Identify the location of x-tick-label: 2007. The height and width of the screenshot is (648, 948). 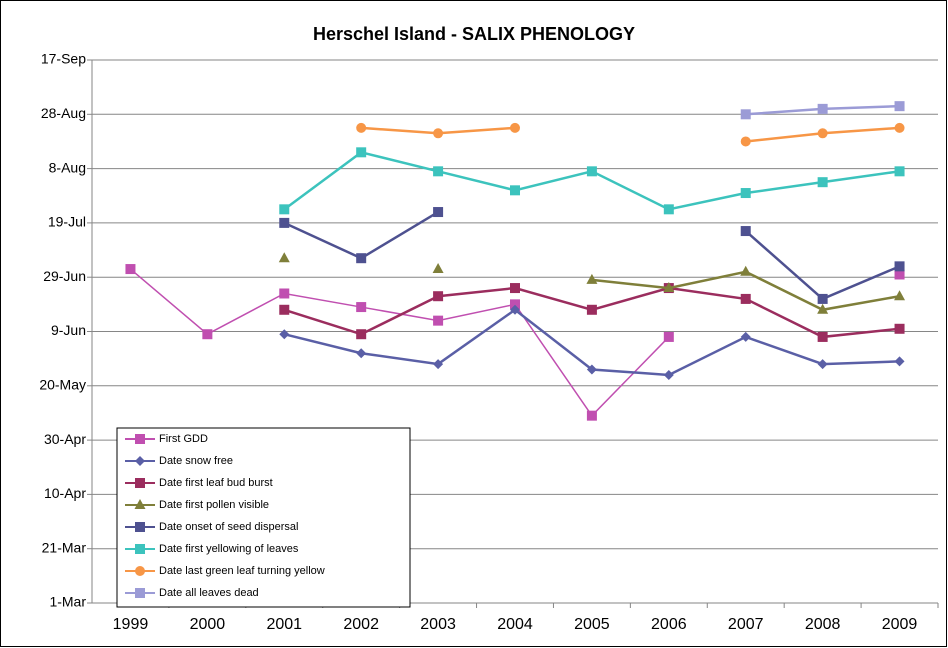
(746, 624).